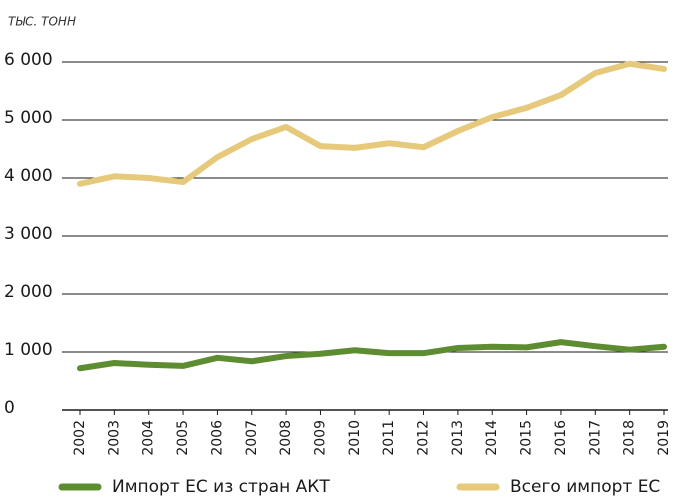  What do you see at coordinates (28, 118) in the screenshot?
I see `y-tick-label: 5 000` at bounding box center [28, 118].